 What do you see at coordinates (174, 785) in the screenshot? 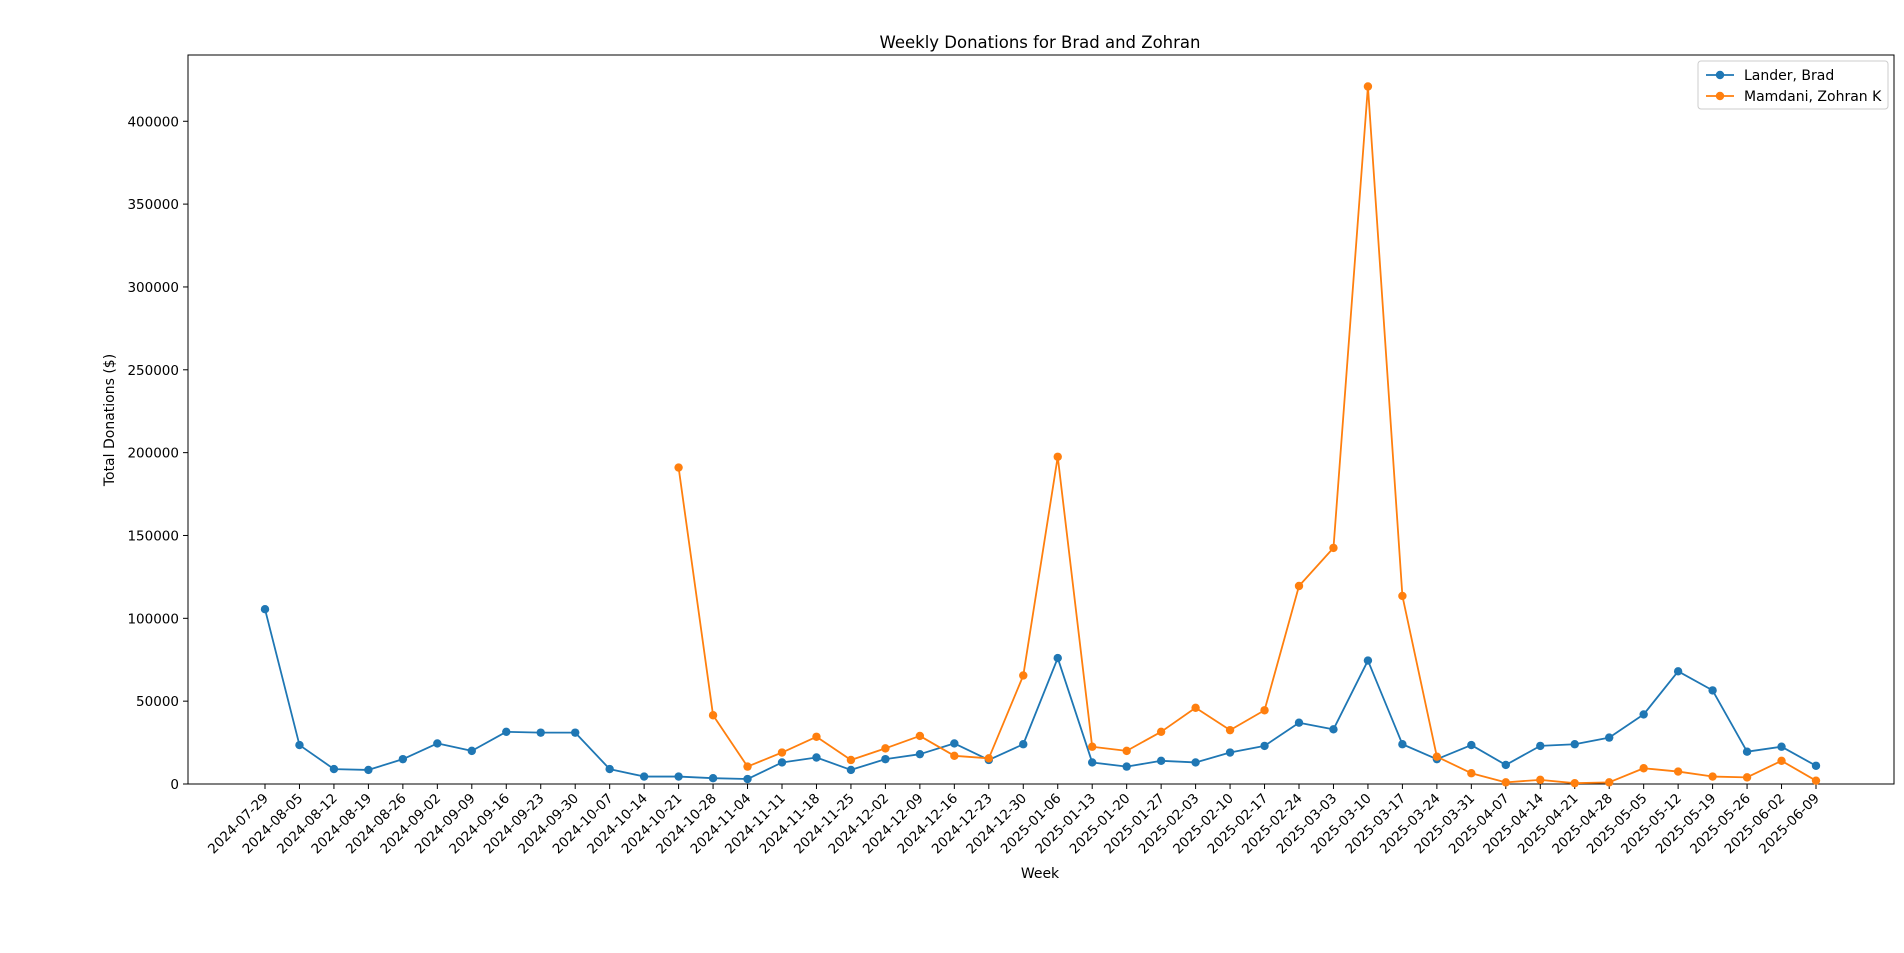
I see `y-tick-label: 0` at bounding box center [174, 785].